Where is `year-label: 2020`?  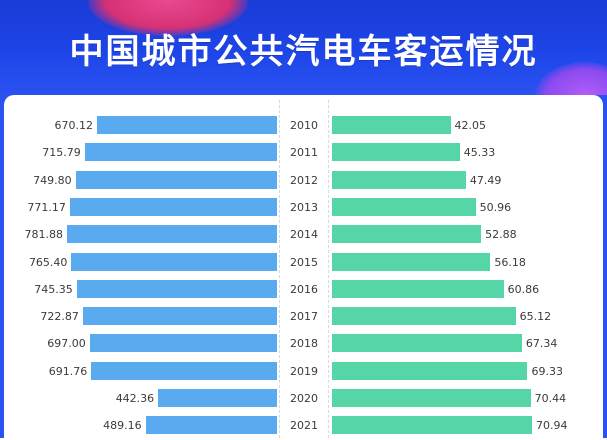
year-label: 2020 is located at coordinates (304, 398).